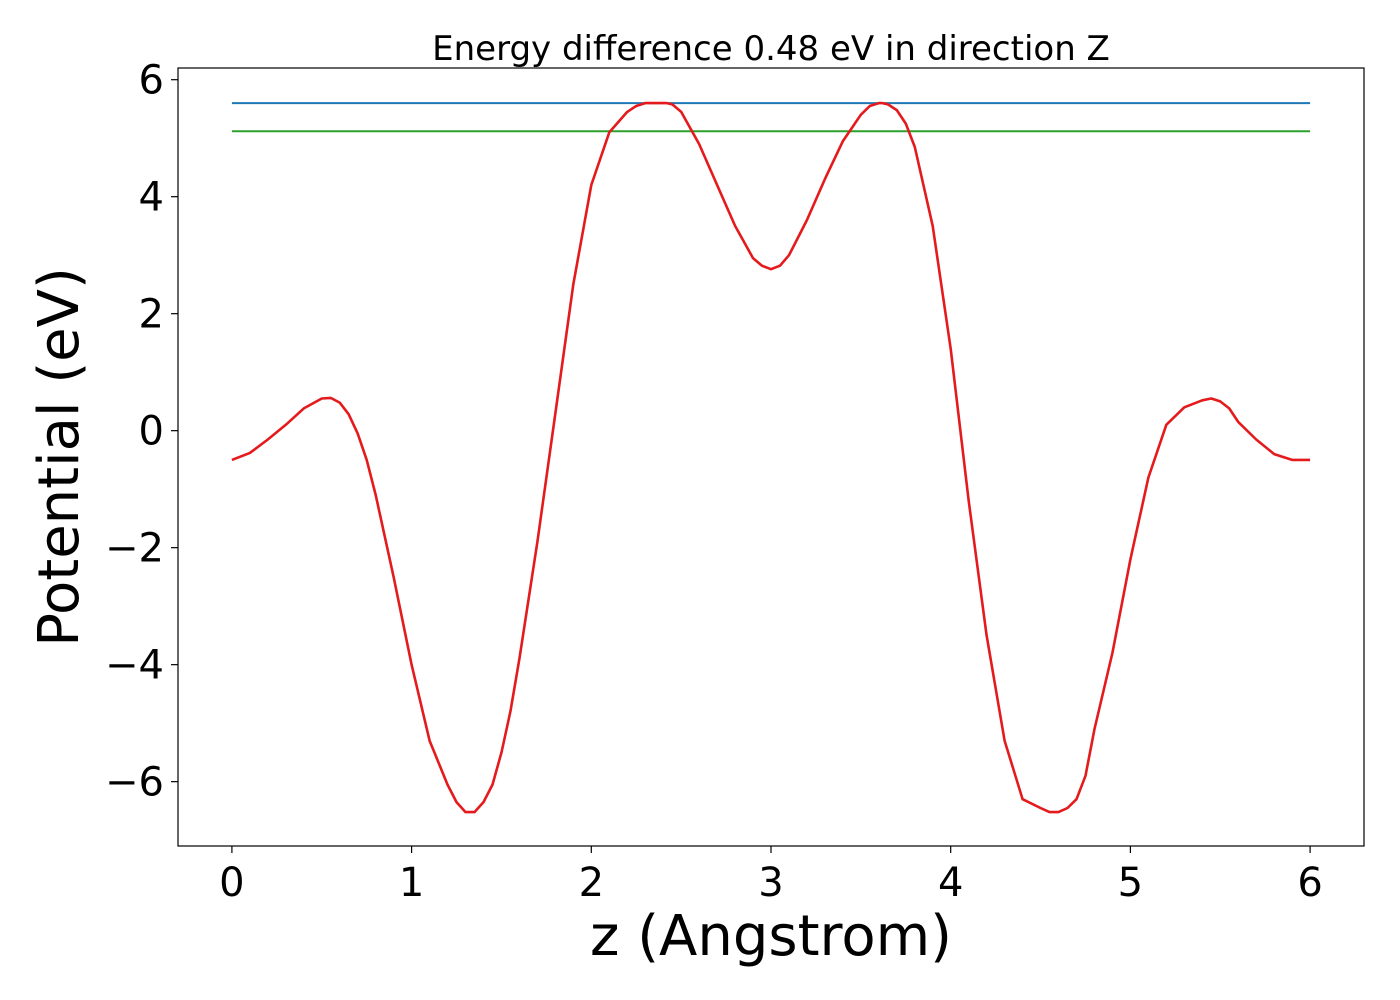 The height and width of the screenshot is (1000, 1400). What do you see at coordinates (1130, 883) in the screenshot?
I see `x-tick-label: 5` at bounding box center [1130, 883].